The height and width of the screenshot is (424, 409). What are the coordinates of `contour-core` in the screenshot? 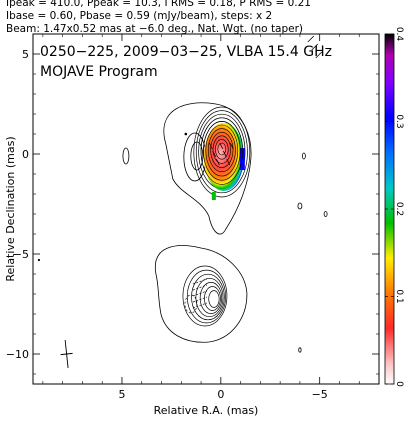 It's located at (221, 152).